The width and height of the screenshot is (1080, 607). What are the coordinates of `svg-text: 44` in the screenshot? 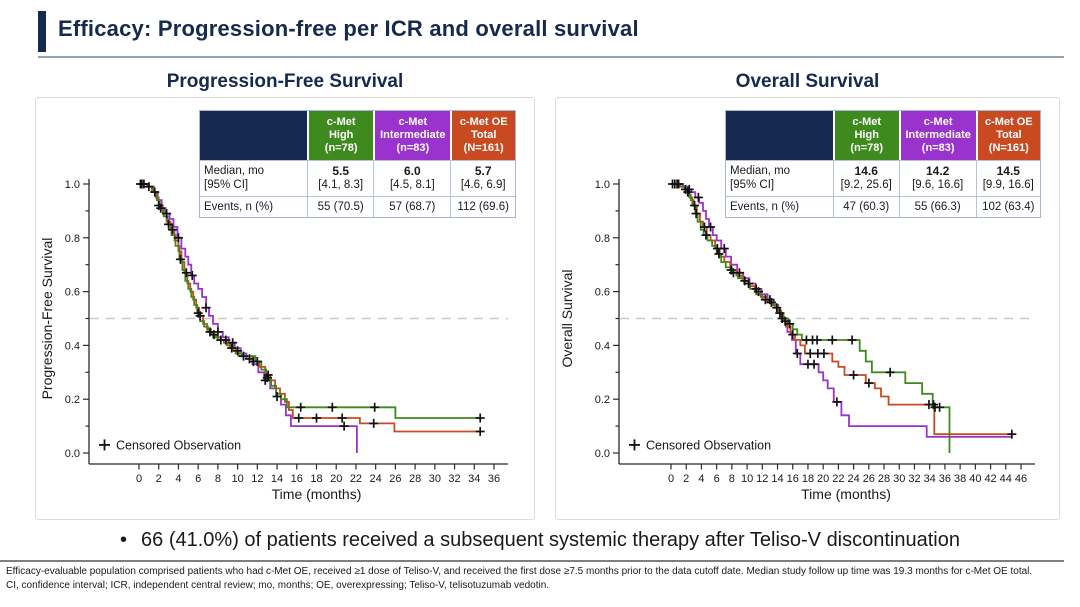 It's located at (1006, 479).